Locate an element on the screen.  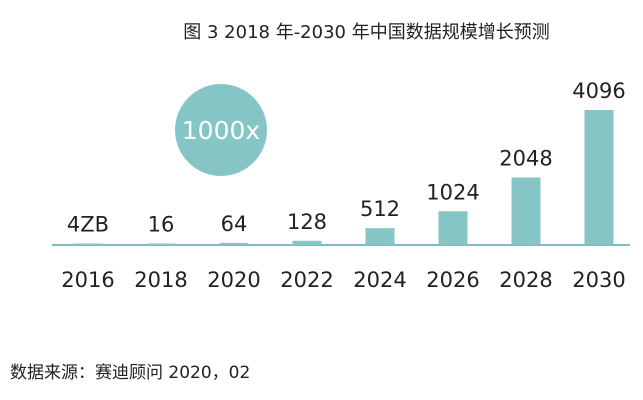
source-note: 数据来源：赛迪顾问 2020，02 is located at coordinates (130, 373).